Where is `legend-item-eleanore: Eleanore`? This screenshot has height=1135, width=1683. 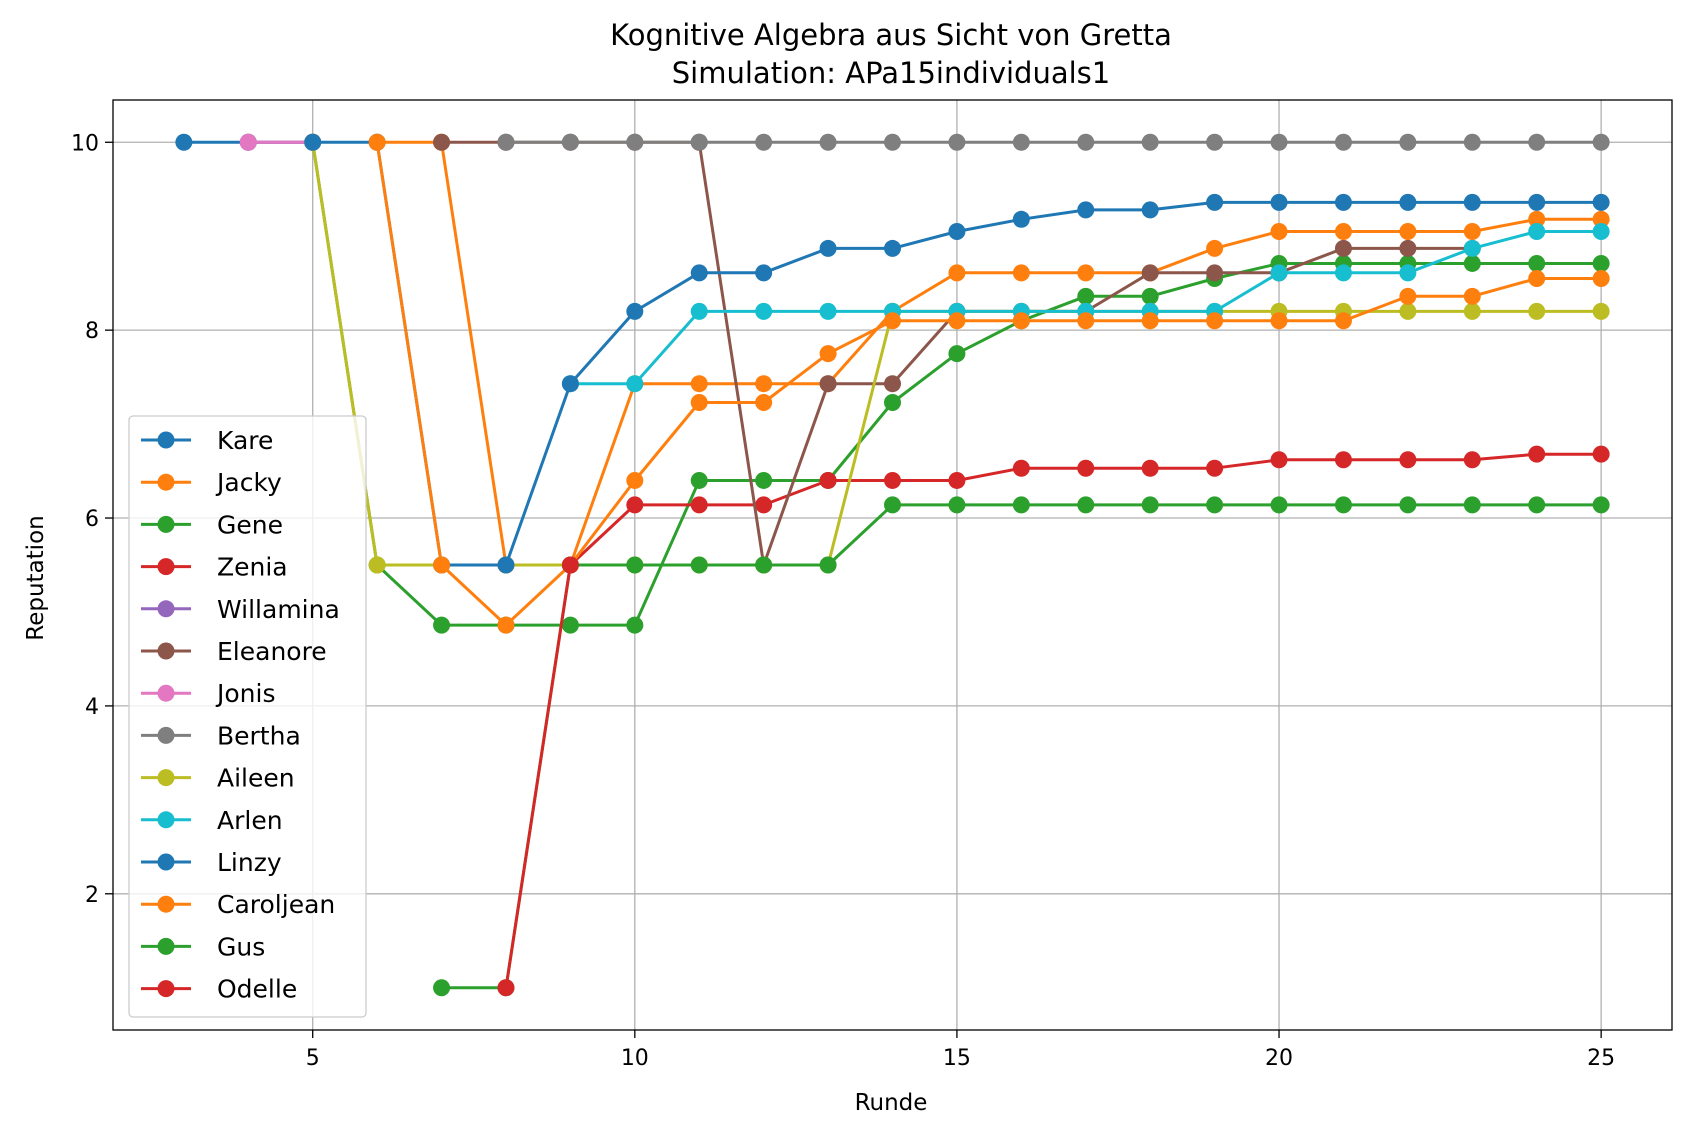
legend-item-eleanore: Eleanore is located at coordinates (234, 651).